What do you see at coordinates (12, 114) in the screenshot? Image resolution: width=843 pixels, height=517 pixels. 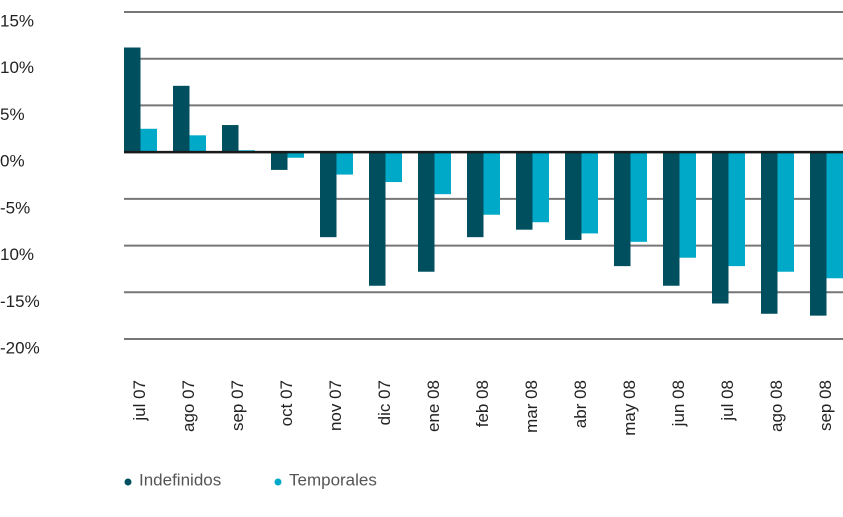 I see `y-tick-label: 5%` at bounding box center [12, 114].